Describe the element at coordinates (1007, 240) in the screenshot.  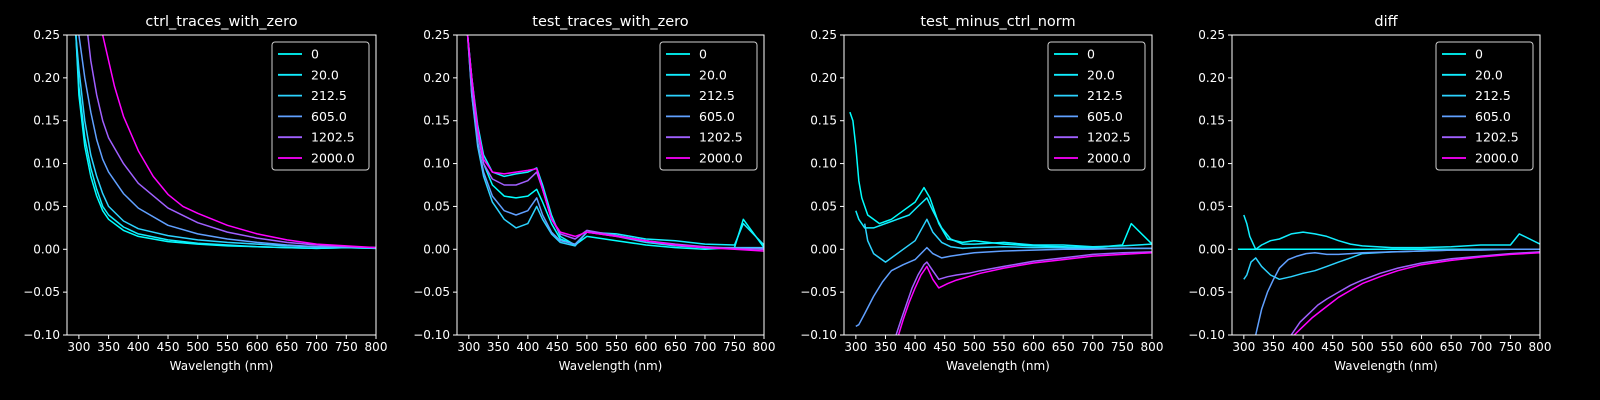
I see `series-line-212.5` at that location.